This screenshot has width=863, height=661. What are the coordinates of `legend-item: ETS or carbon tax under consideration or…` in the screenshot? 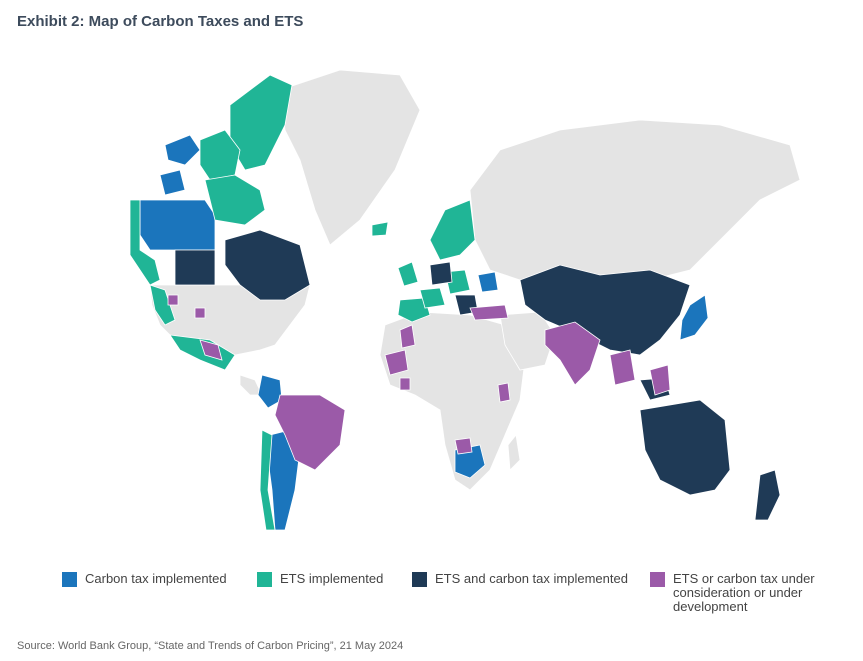 It's located at (735, 593).